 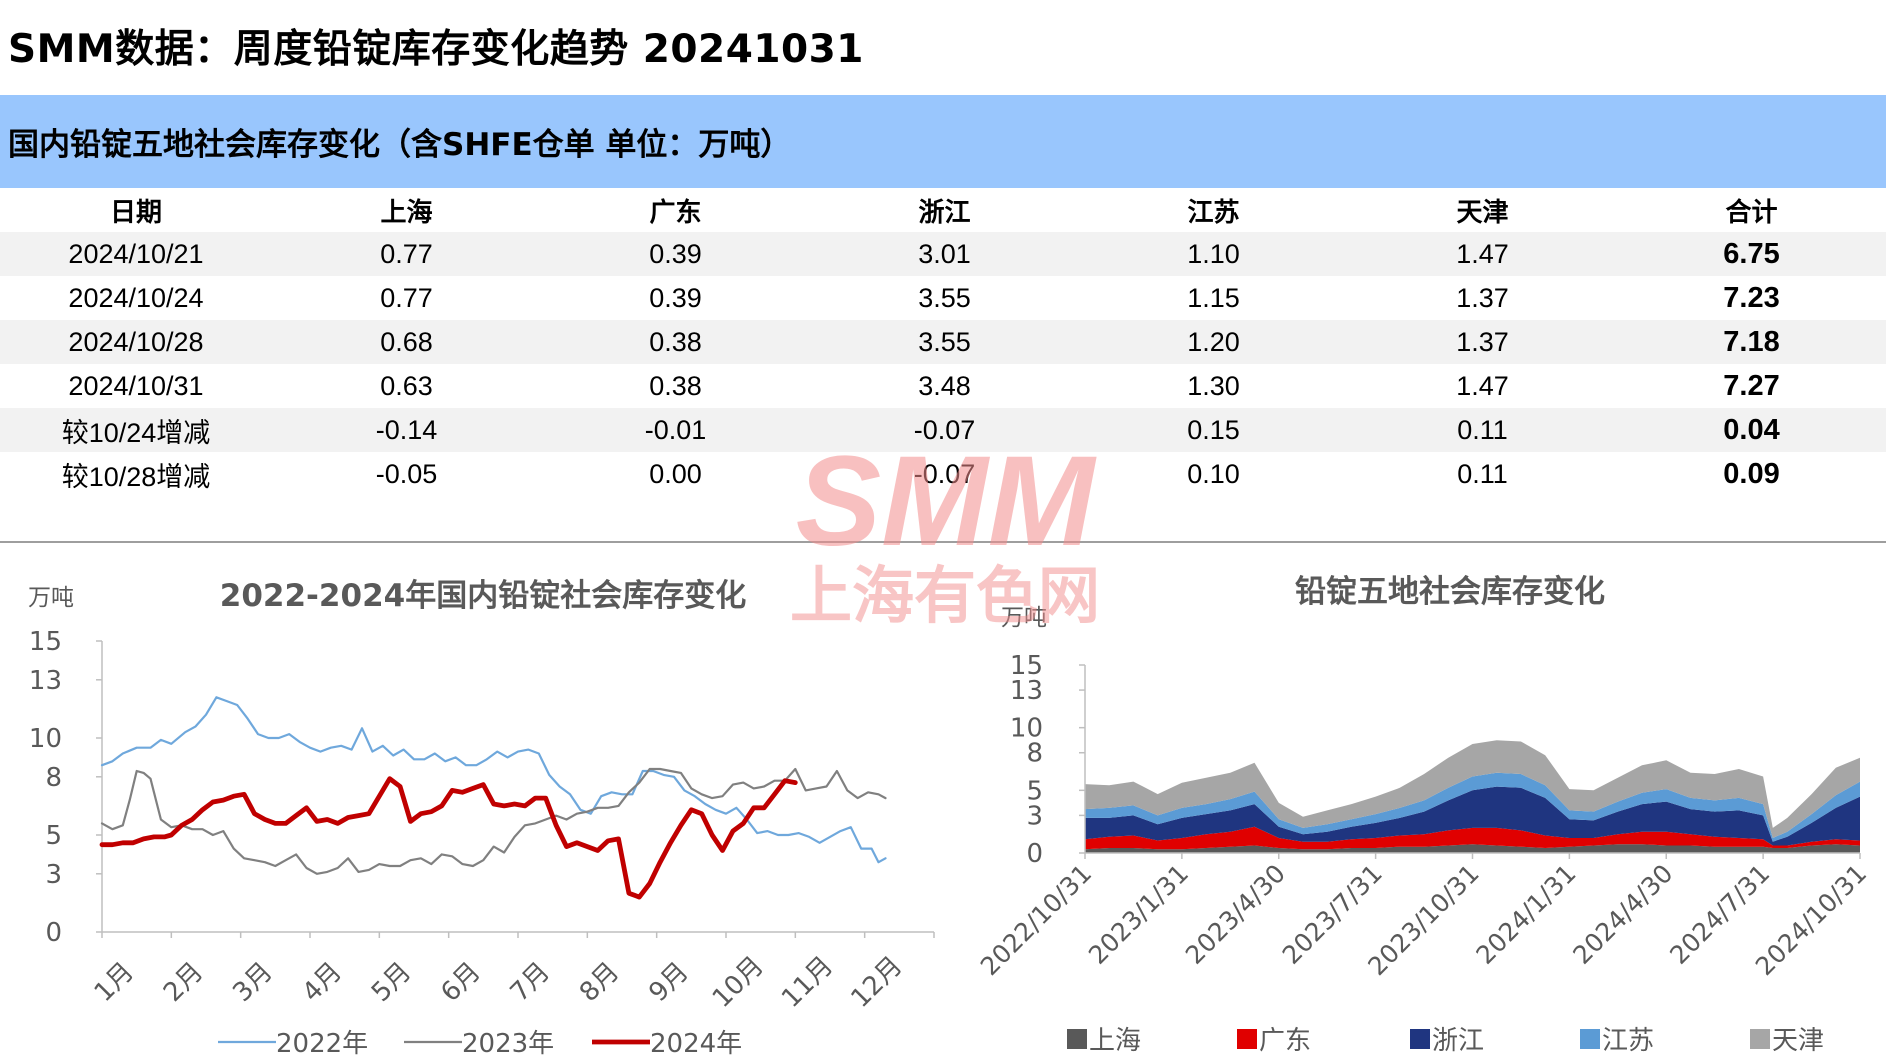 What do you see at coordinates (53, 875) in the screenshot?
I see `y-tick-label: 3` at bounding box center [53, 875].